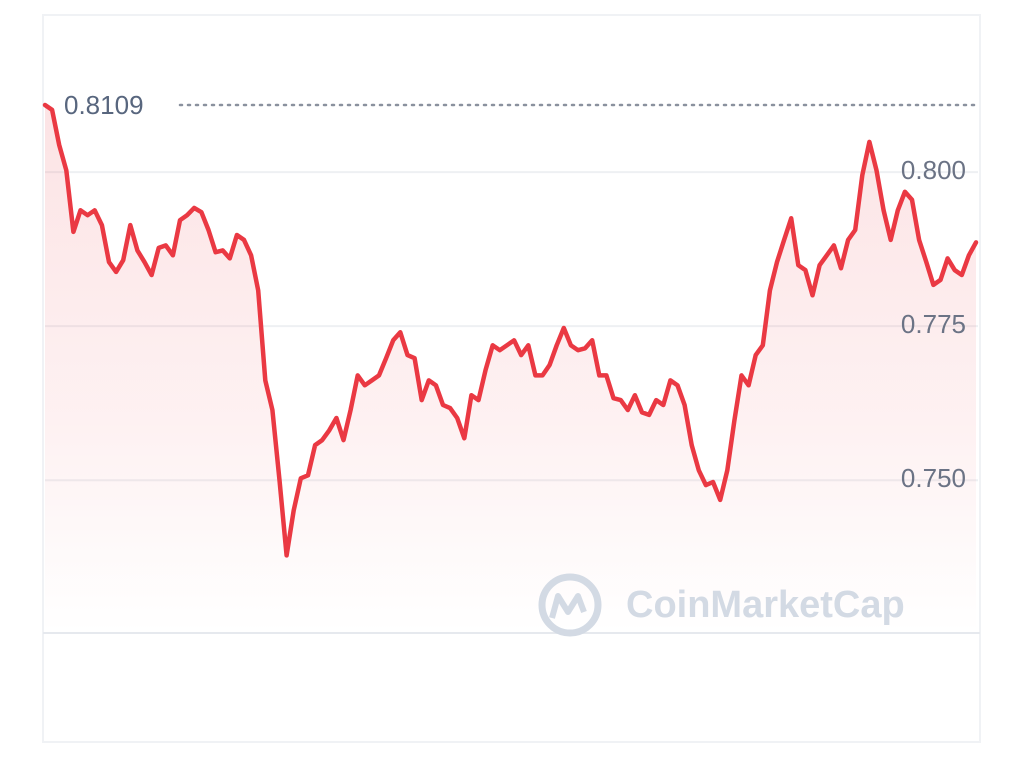  What do you see at coordinates (933, 170) in the screenshot?
I see `y-tick-label: 0.800` at bounding box center [933, 170].